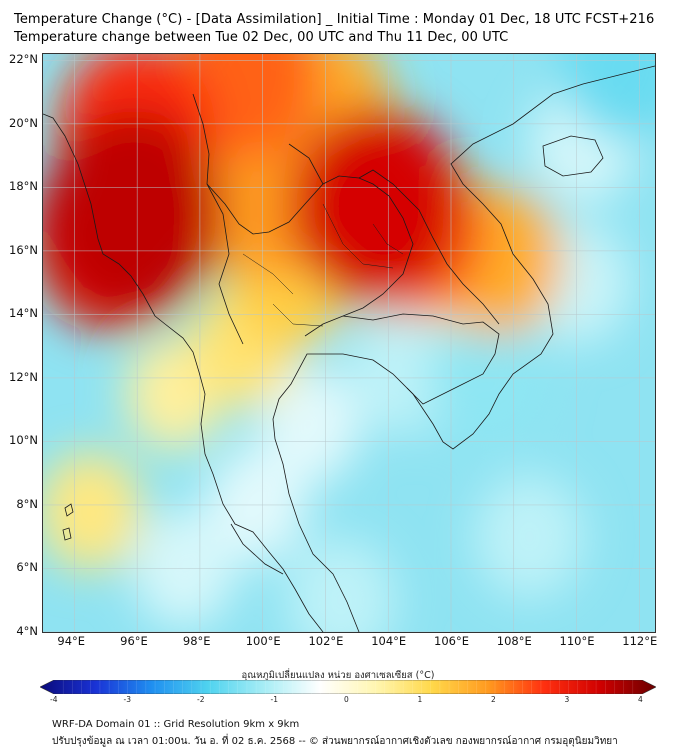 Image resolution: width=676 pixels, height=756 pixels. What do you see at coordinates (451, 641) in the screenshot?
I see `lon-label: 106°E` at bounding box center [451, 641].